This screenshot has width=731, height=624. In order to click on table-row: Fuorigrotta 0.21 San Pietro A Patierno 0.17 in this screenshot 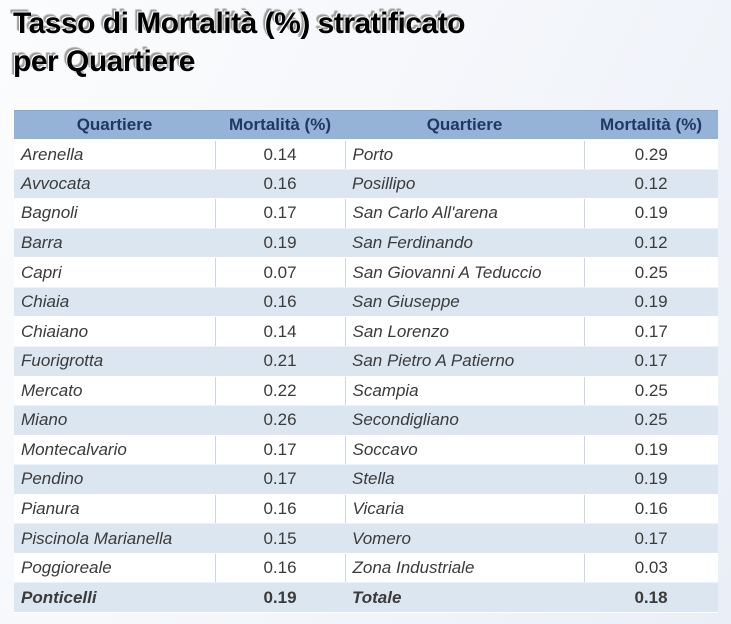, I will do `click(366, 361)`.